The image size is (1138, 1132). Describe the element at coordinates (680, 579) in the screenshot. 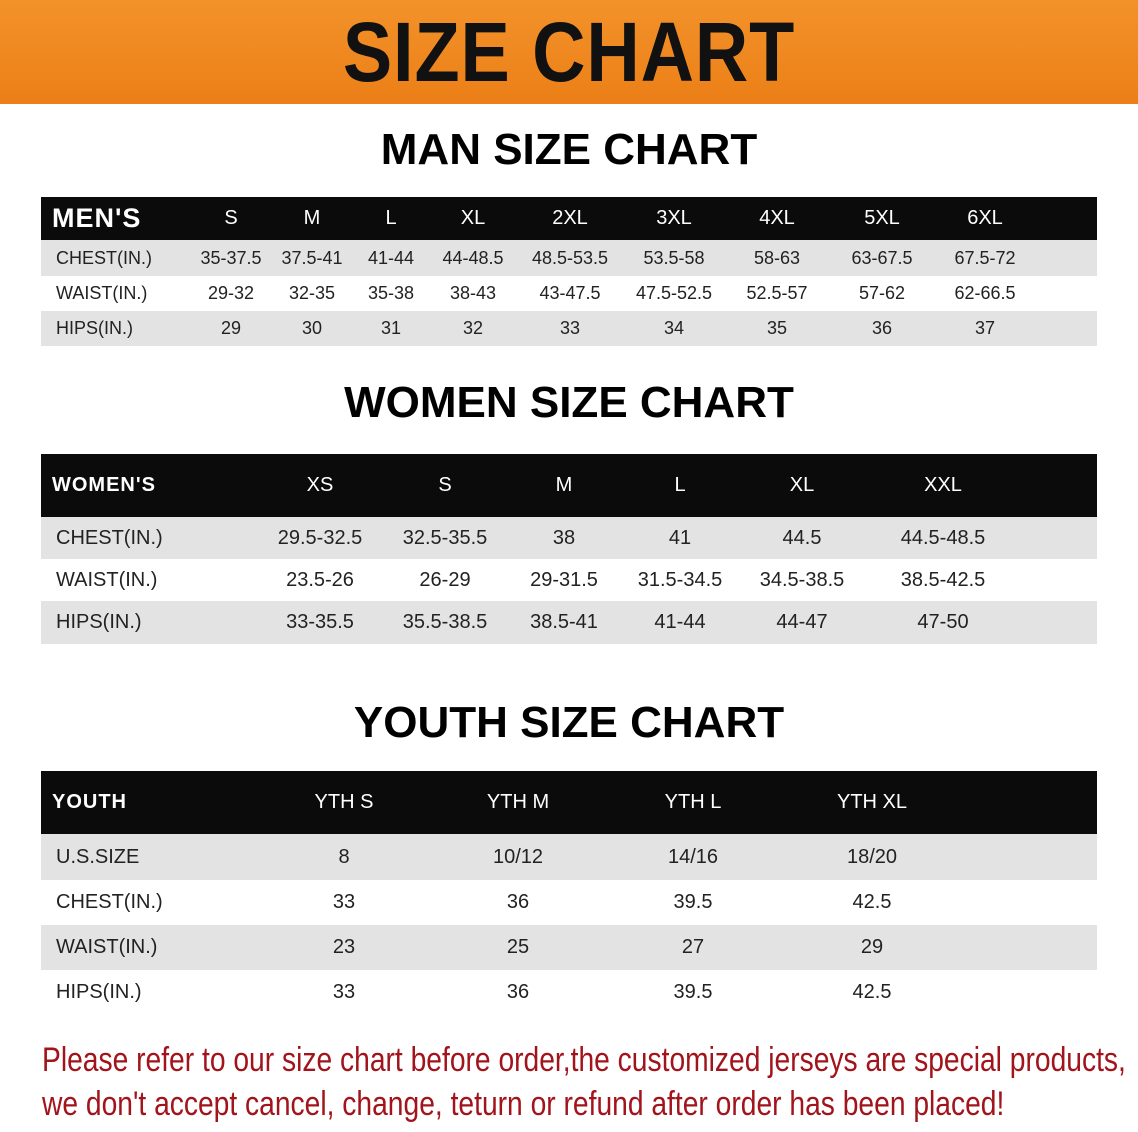

I see `table-cell: 31.5-34.5` at that location.